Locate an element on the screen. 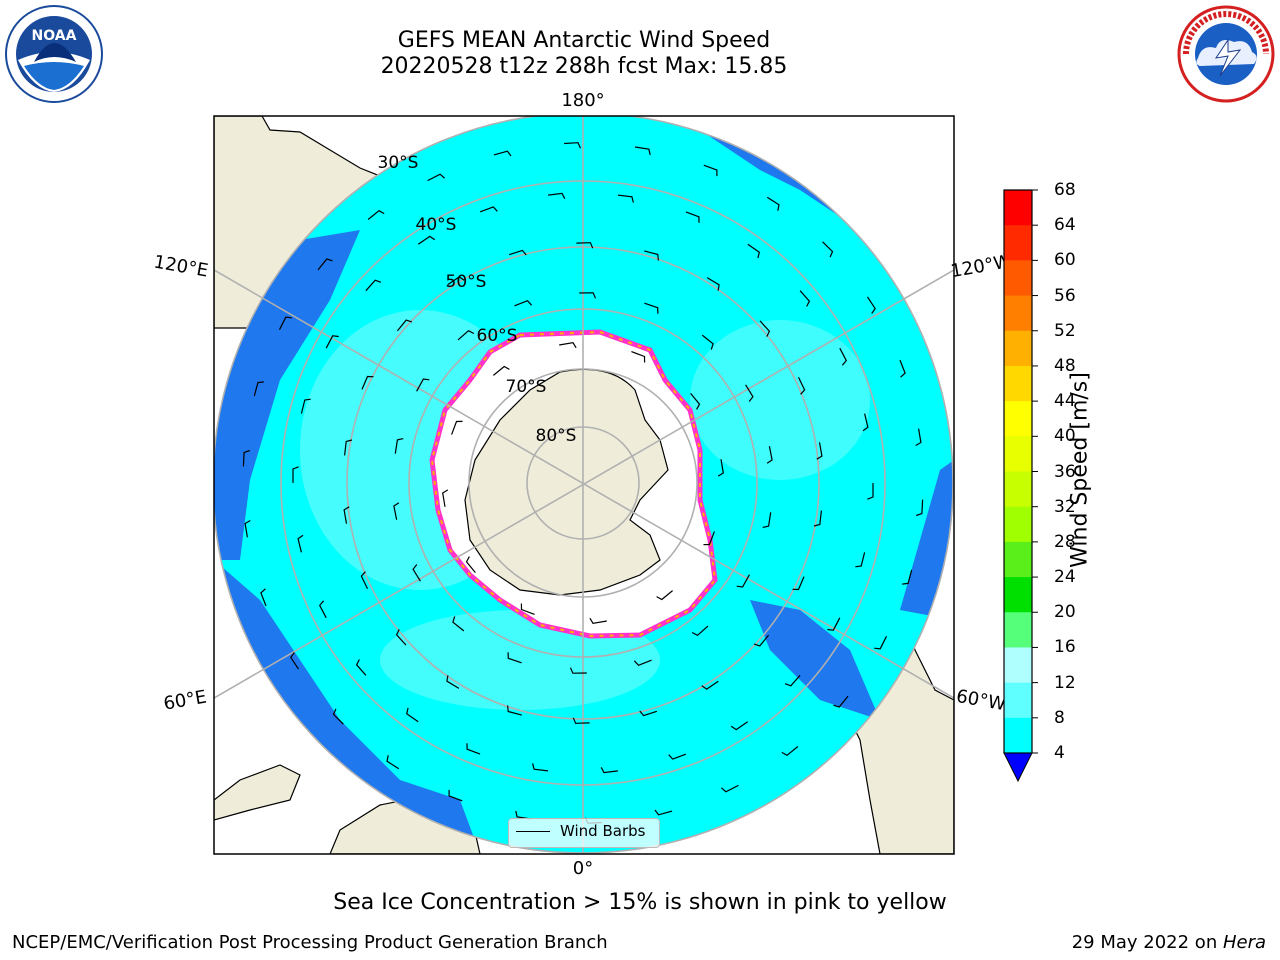 The image size is (1280, 960). lon-label-60e: 60°E is located at coordinates (185, 700).